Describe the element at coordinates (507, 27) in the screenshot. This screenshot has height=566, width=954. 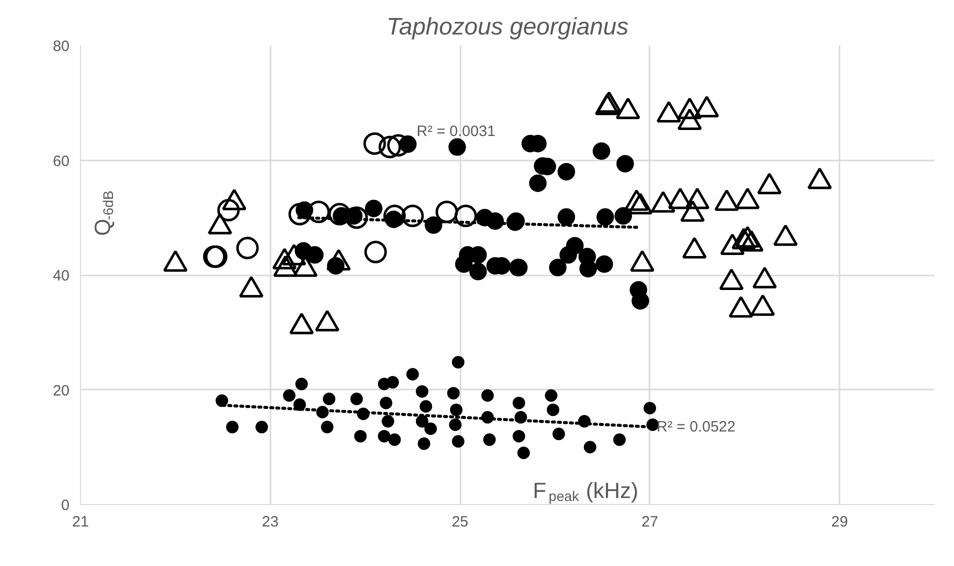
I see `chart-title: Taphozous georgianus` at that location.